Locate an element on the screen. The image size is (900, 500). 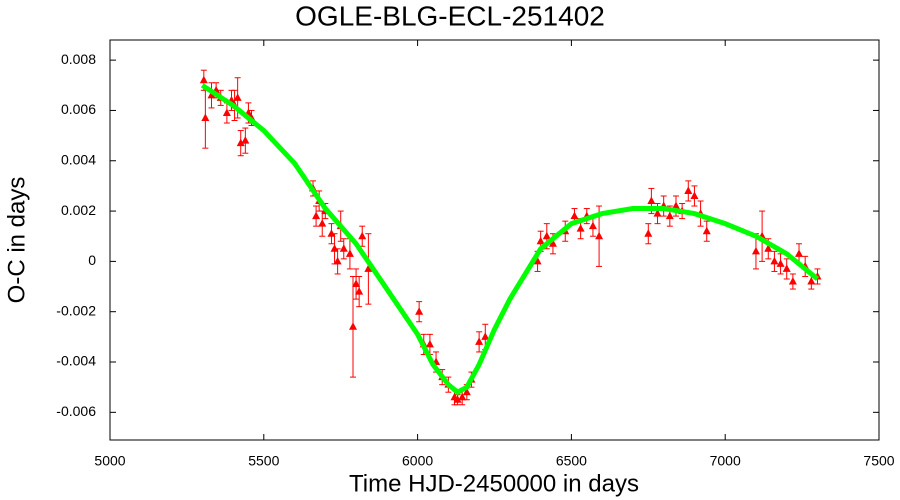
x-tick-label: 6000 is located at coordinates (417, 461).